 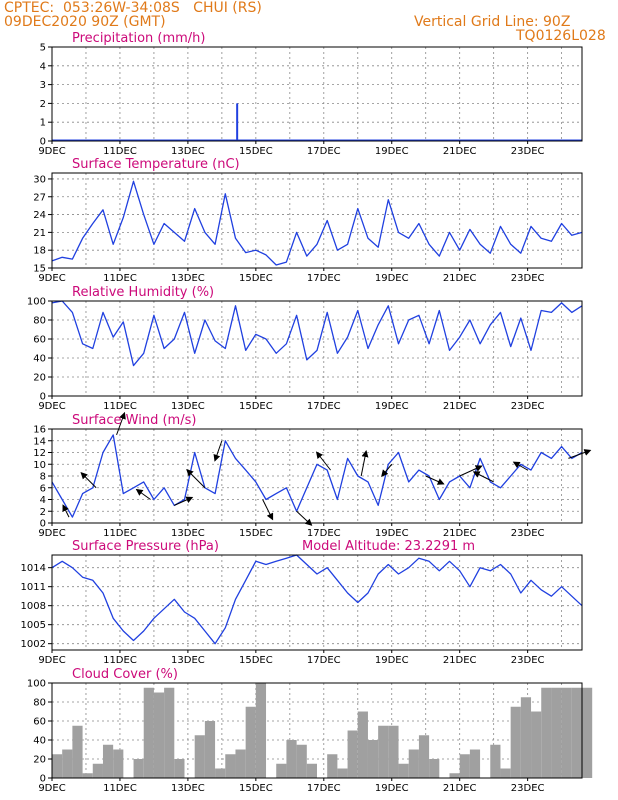 What do you see at coordinates (145, 546) in the screenshot?
I see `pressure-title: Surface Pressure (hPa)` at bounding box center [145, 546].